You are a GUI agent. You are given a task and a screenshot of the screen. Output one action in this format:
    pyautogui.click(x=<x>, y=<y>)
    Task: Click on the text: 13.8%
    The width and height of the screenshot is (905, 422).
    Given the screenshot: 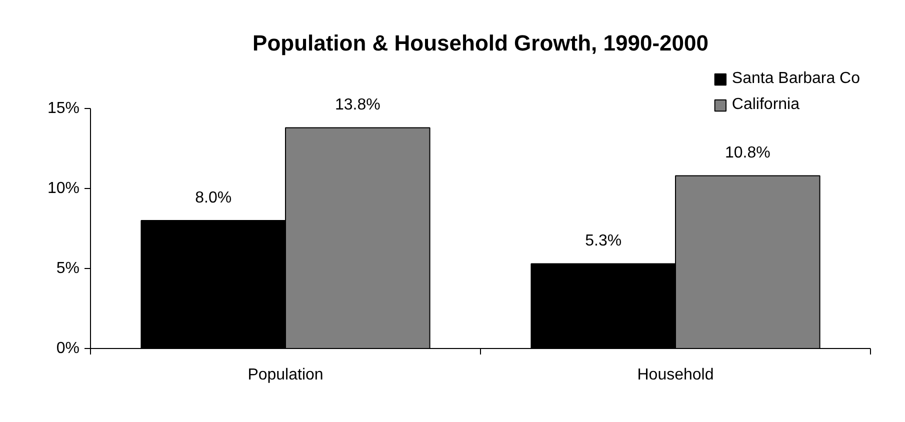 What is the action you would take?
    pyautogui.click(x=357, y=105)
    